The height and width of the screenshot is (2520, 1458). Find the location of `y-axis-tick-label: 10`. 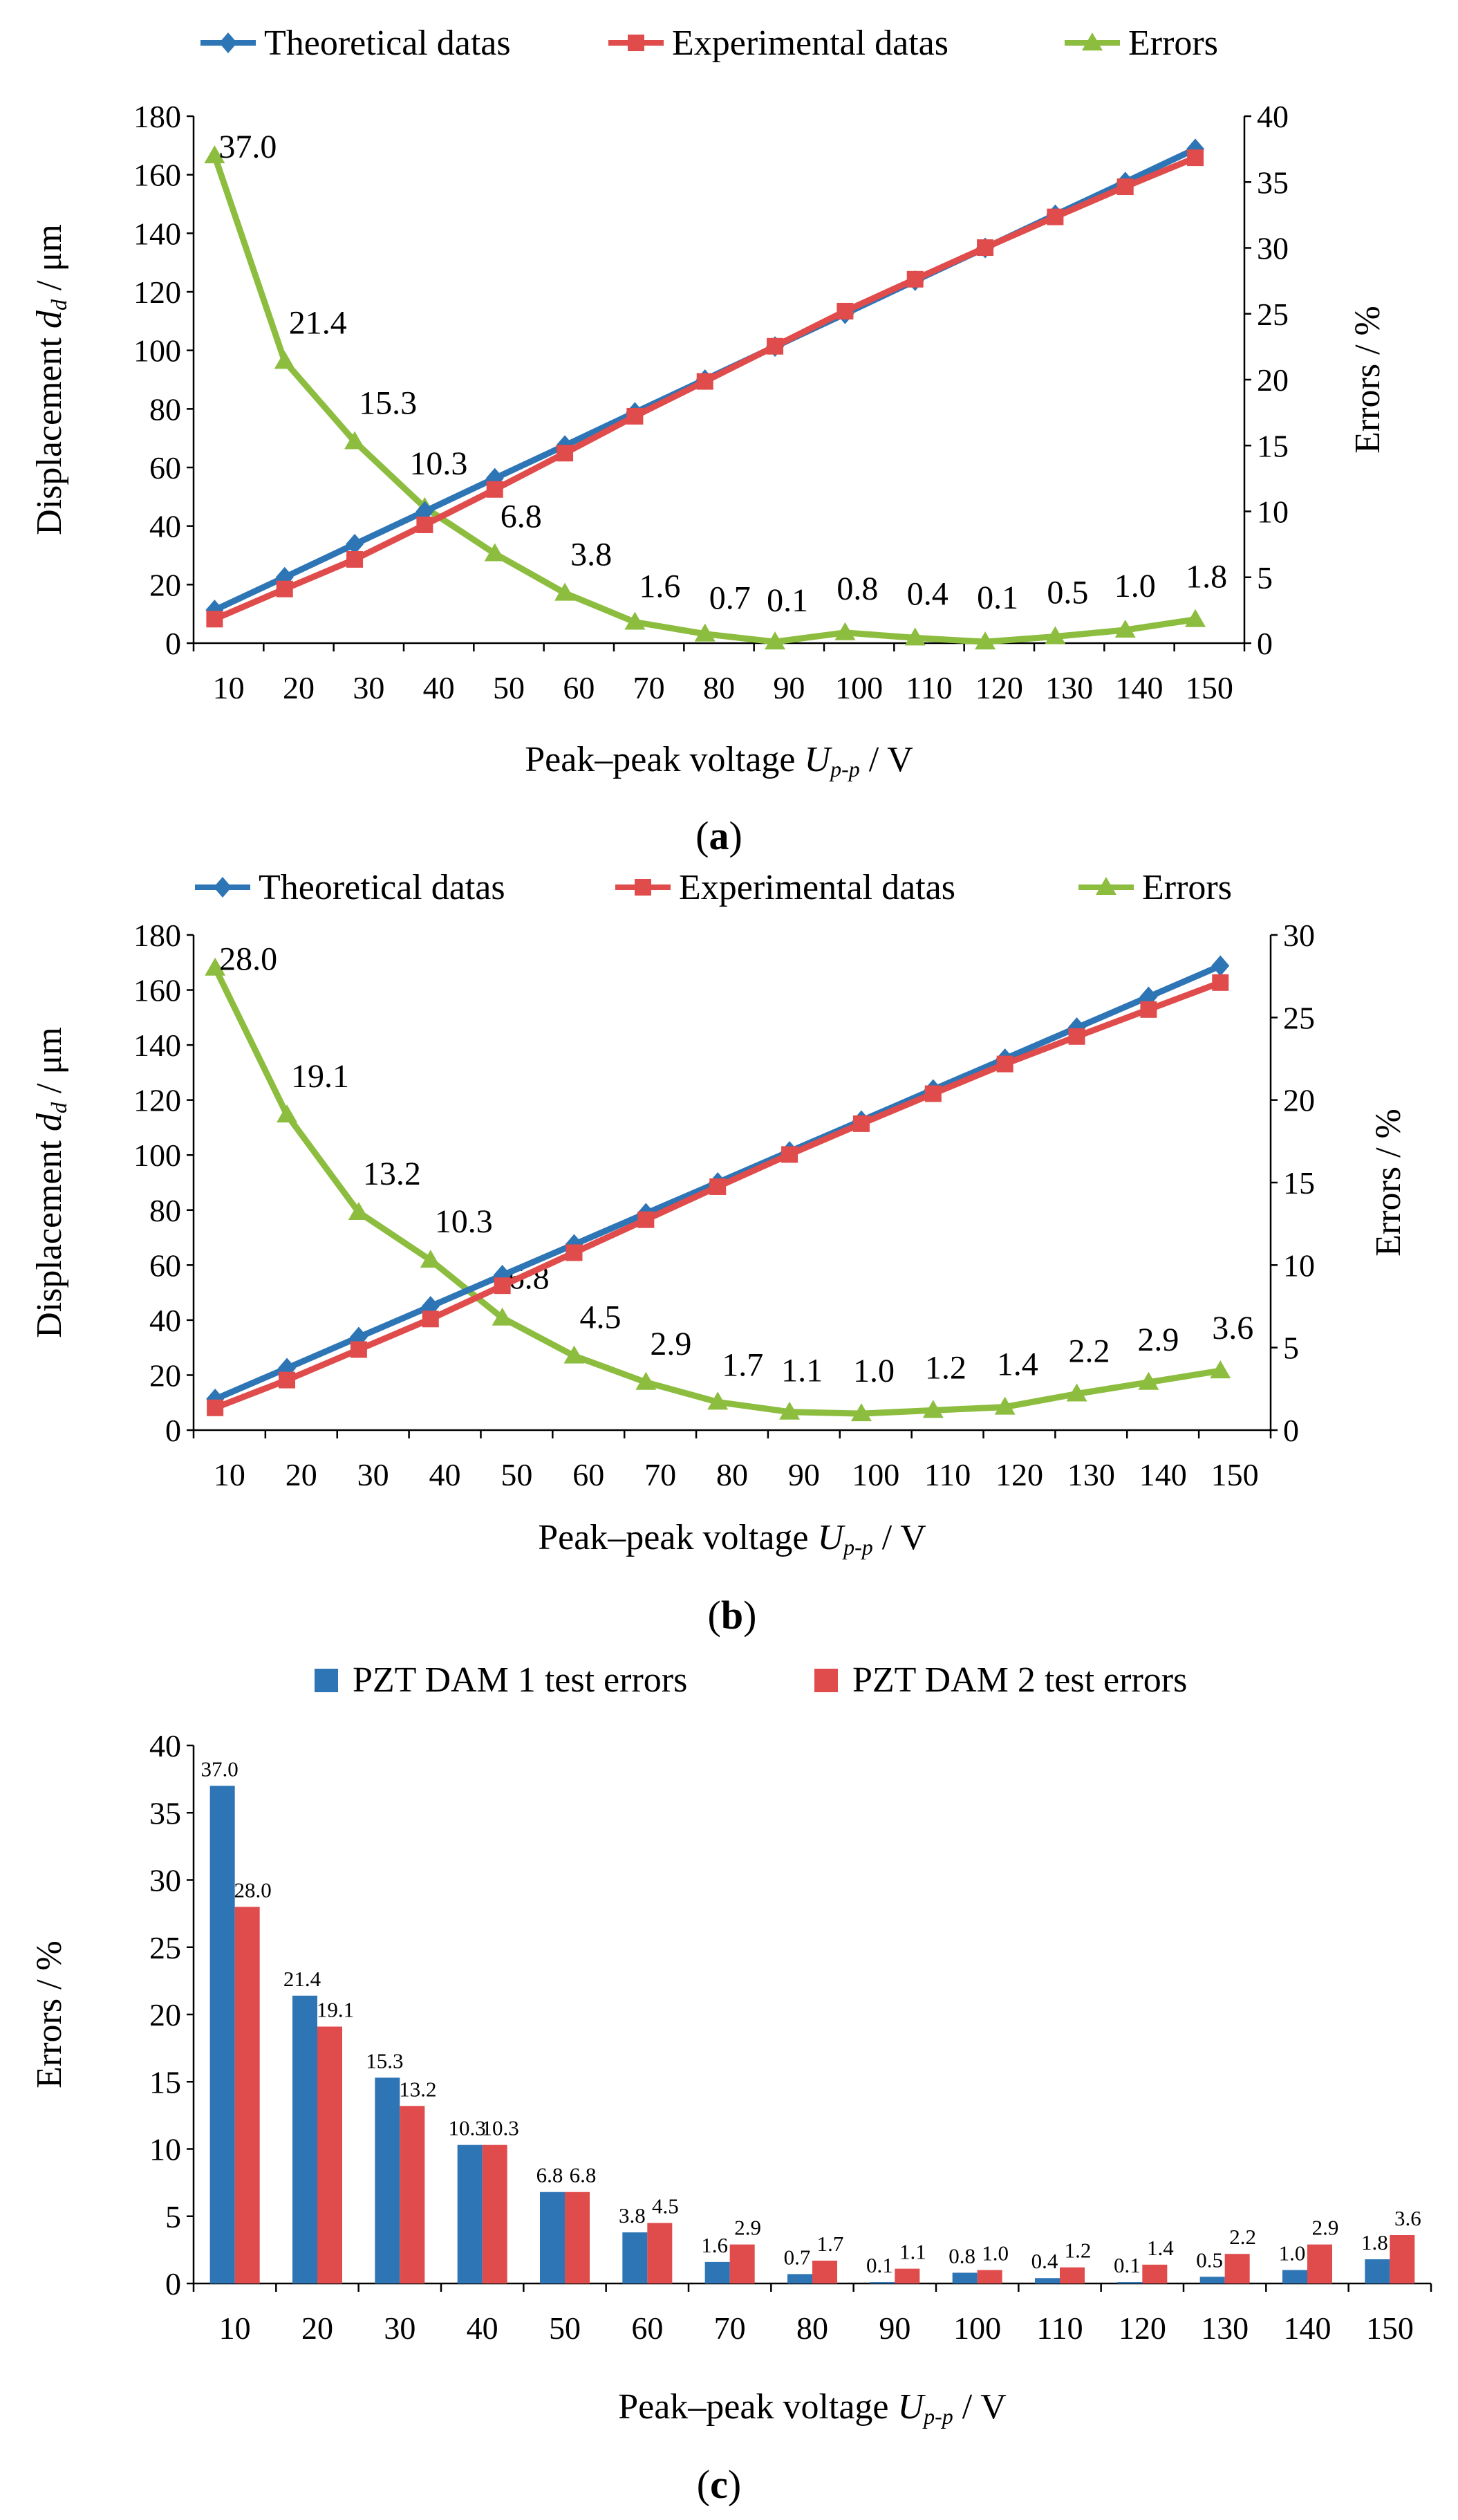

y-axis-tick-label: 10 is located at coordinates (165, 2149).